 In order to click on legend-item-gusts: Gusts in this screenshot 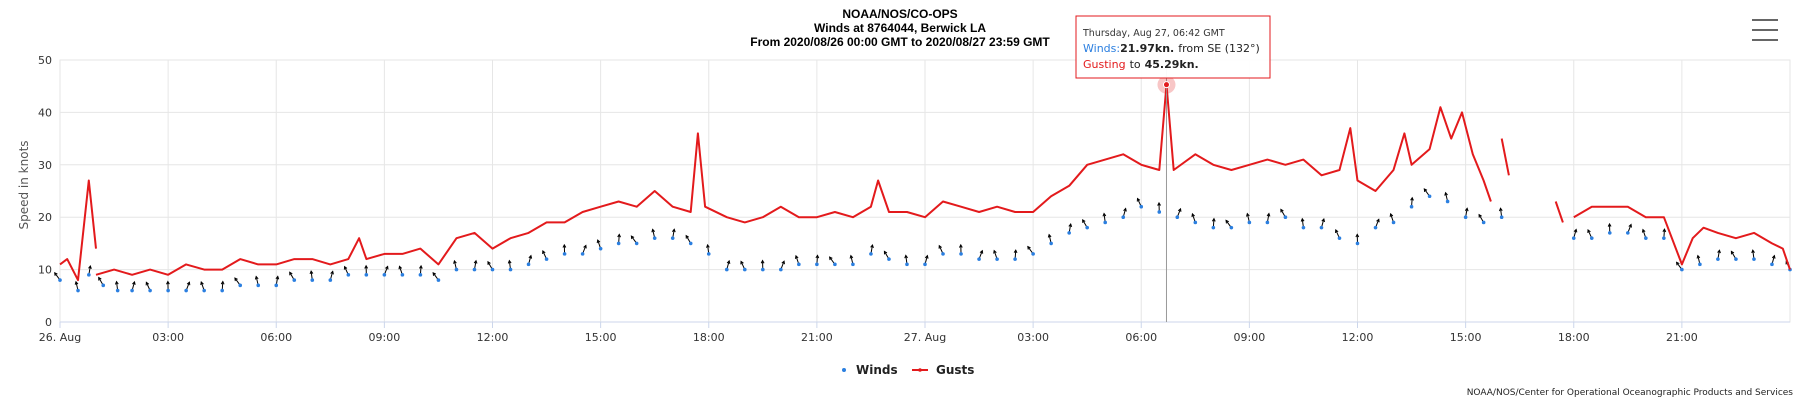, I will do `click(943, 370)`.